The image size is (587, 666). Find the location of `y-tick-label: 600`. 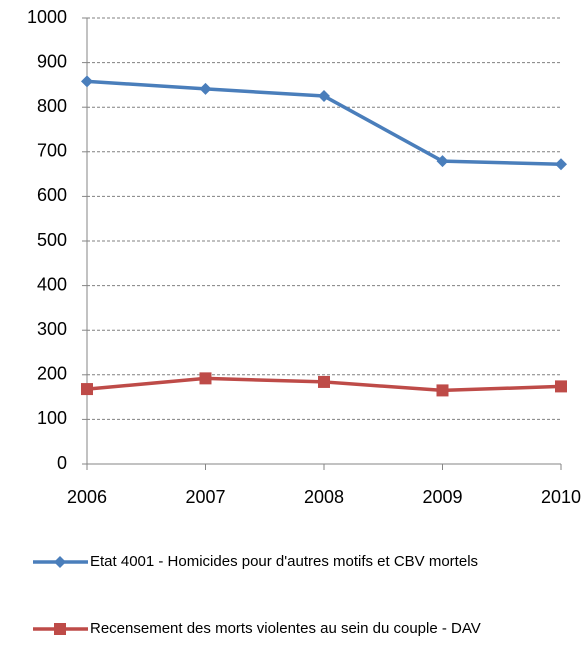

y-tick-label: 600 is located at coordinates (52, 195).